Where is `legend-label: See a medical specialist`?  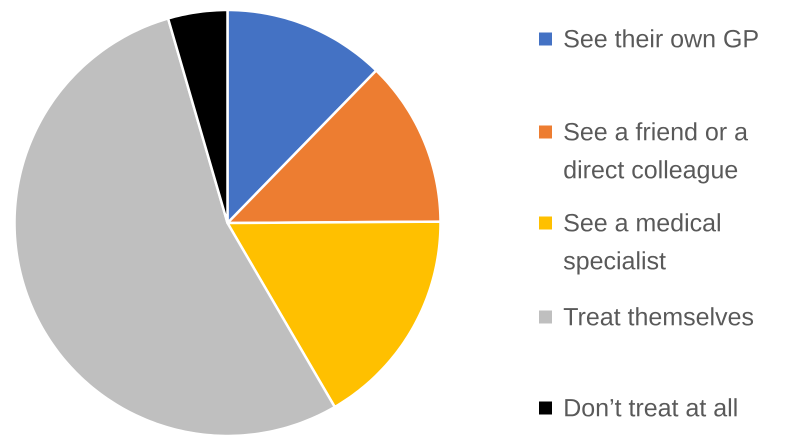
legend-label: See a medical specialist is located at coordinates (642, 243).